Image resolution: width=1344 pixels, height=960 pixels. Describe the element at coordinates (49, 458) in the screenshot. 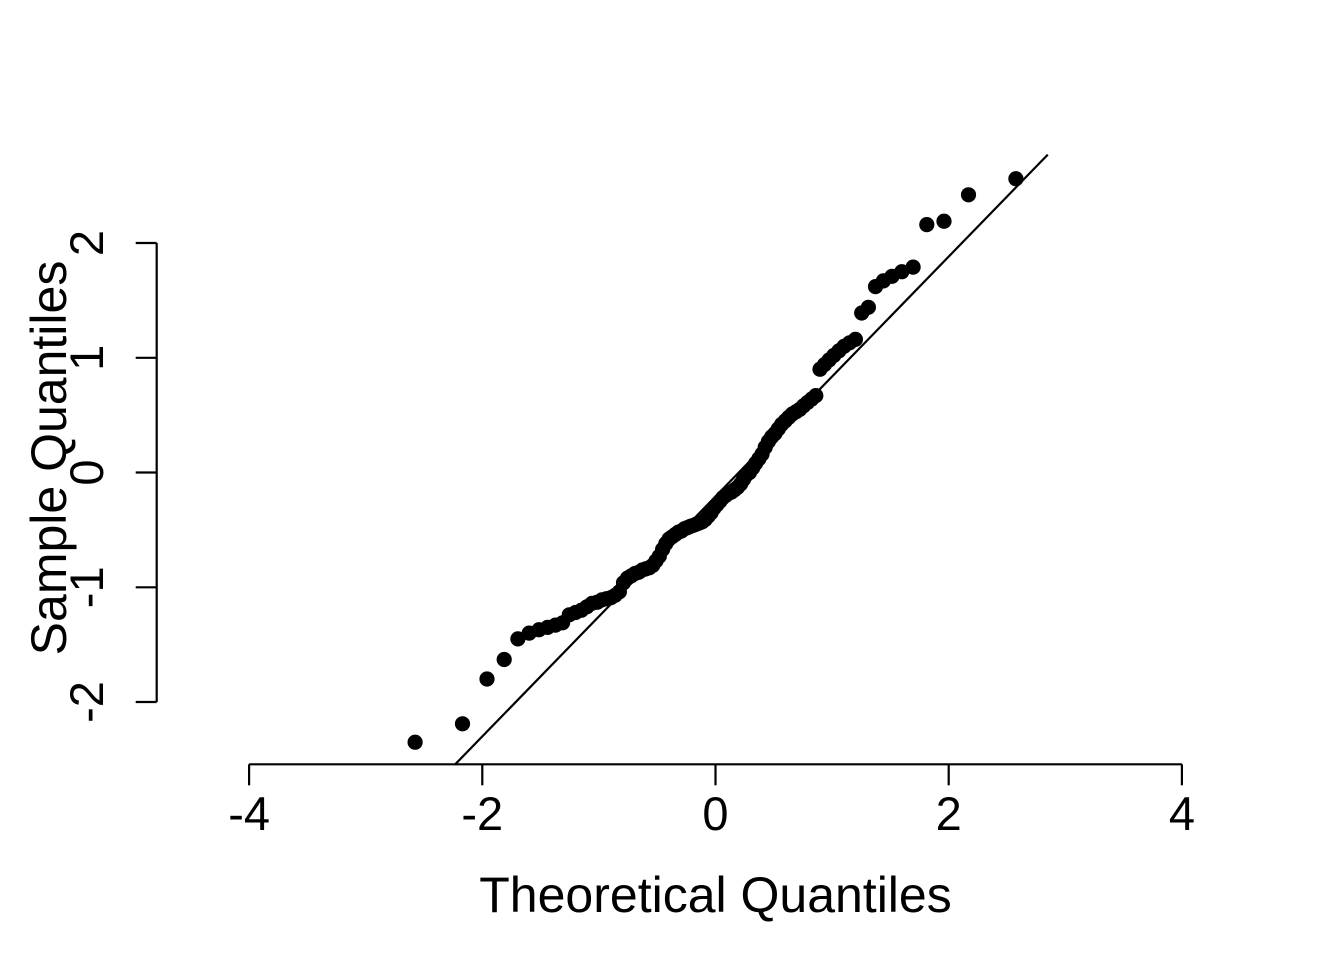

I see `y-axis-title: Sample Quantiles` at that location.